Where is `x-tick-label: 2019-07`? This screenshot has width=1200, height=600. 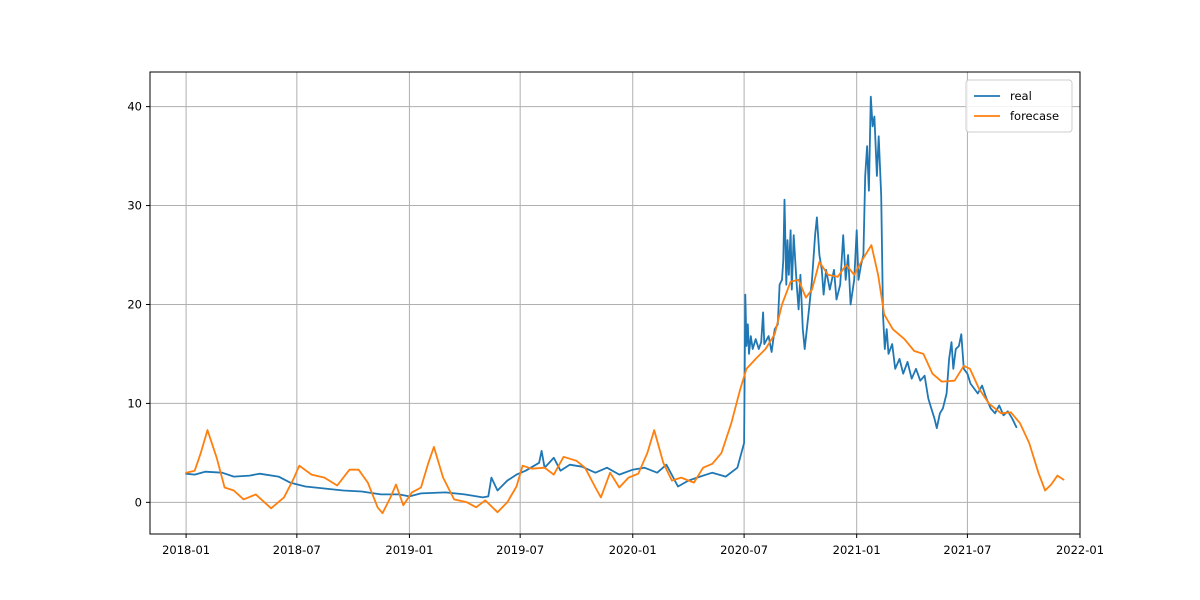
x-tick-label: 2019-07 is located at coordinates (520, 550).